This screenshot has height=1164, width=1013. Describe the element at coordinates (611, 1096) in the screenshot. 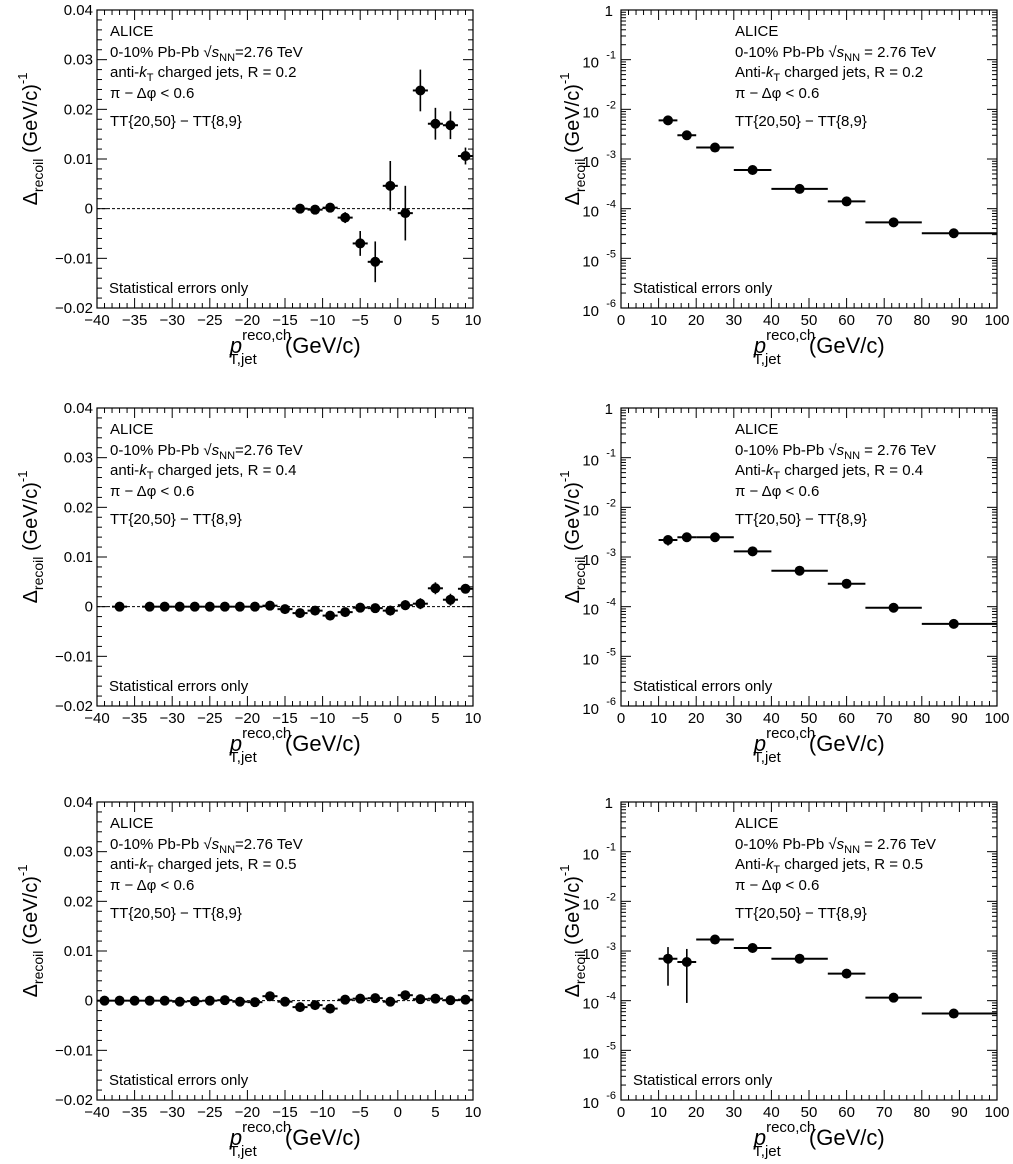

I see `y-tick-exponent: -6` at that location.